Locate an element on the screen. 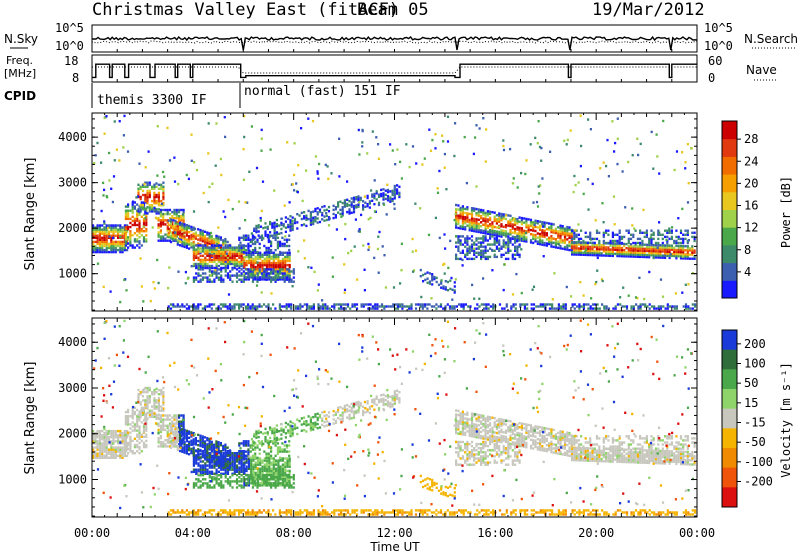 The height and width of the screenshot is (554, 800). nave-tick-top: 60 is located at coordinates (715, 61).